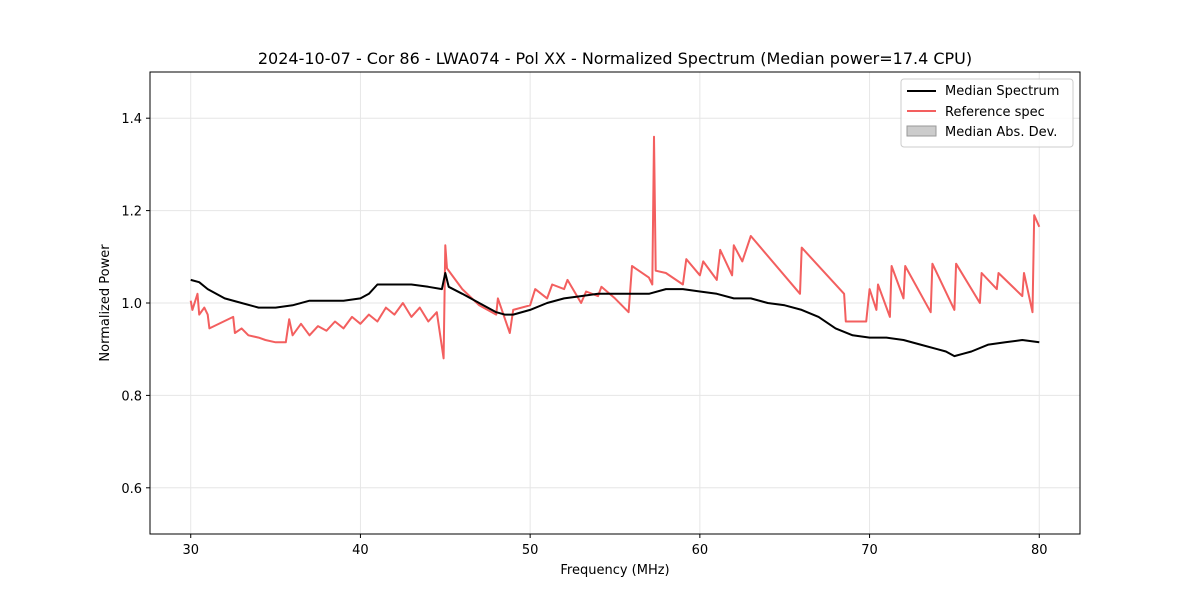 This screenshot has width=1200, height=600. Describe the element at coordinates (530, 550) in the screenshot. I see `x-tick-label: 50` at that location.